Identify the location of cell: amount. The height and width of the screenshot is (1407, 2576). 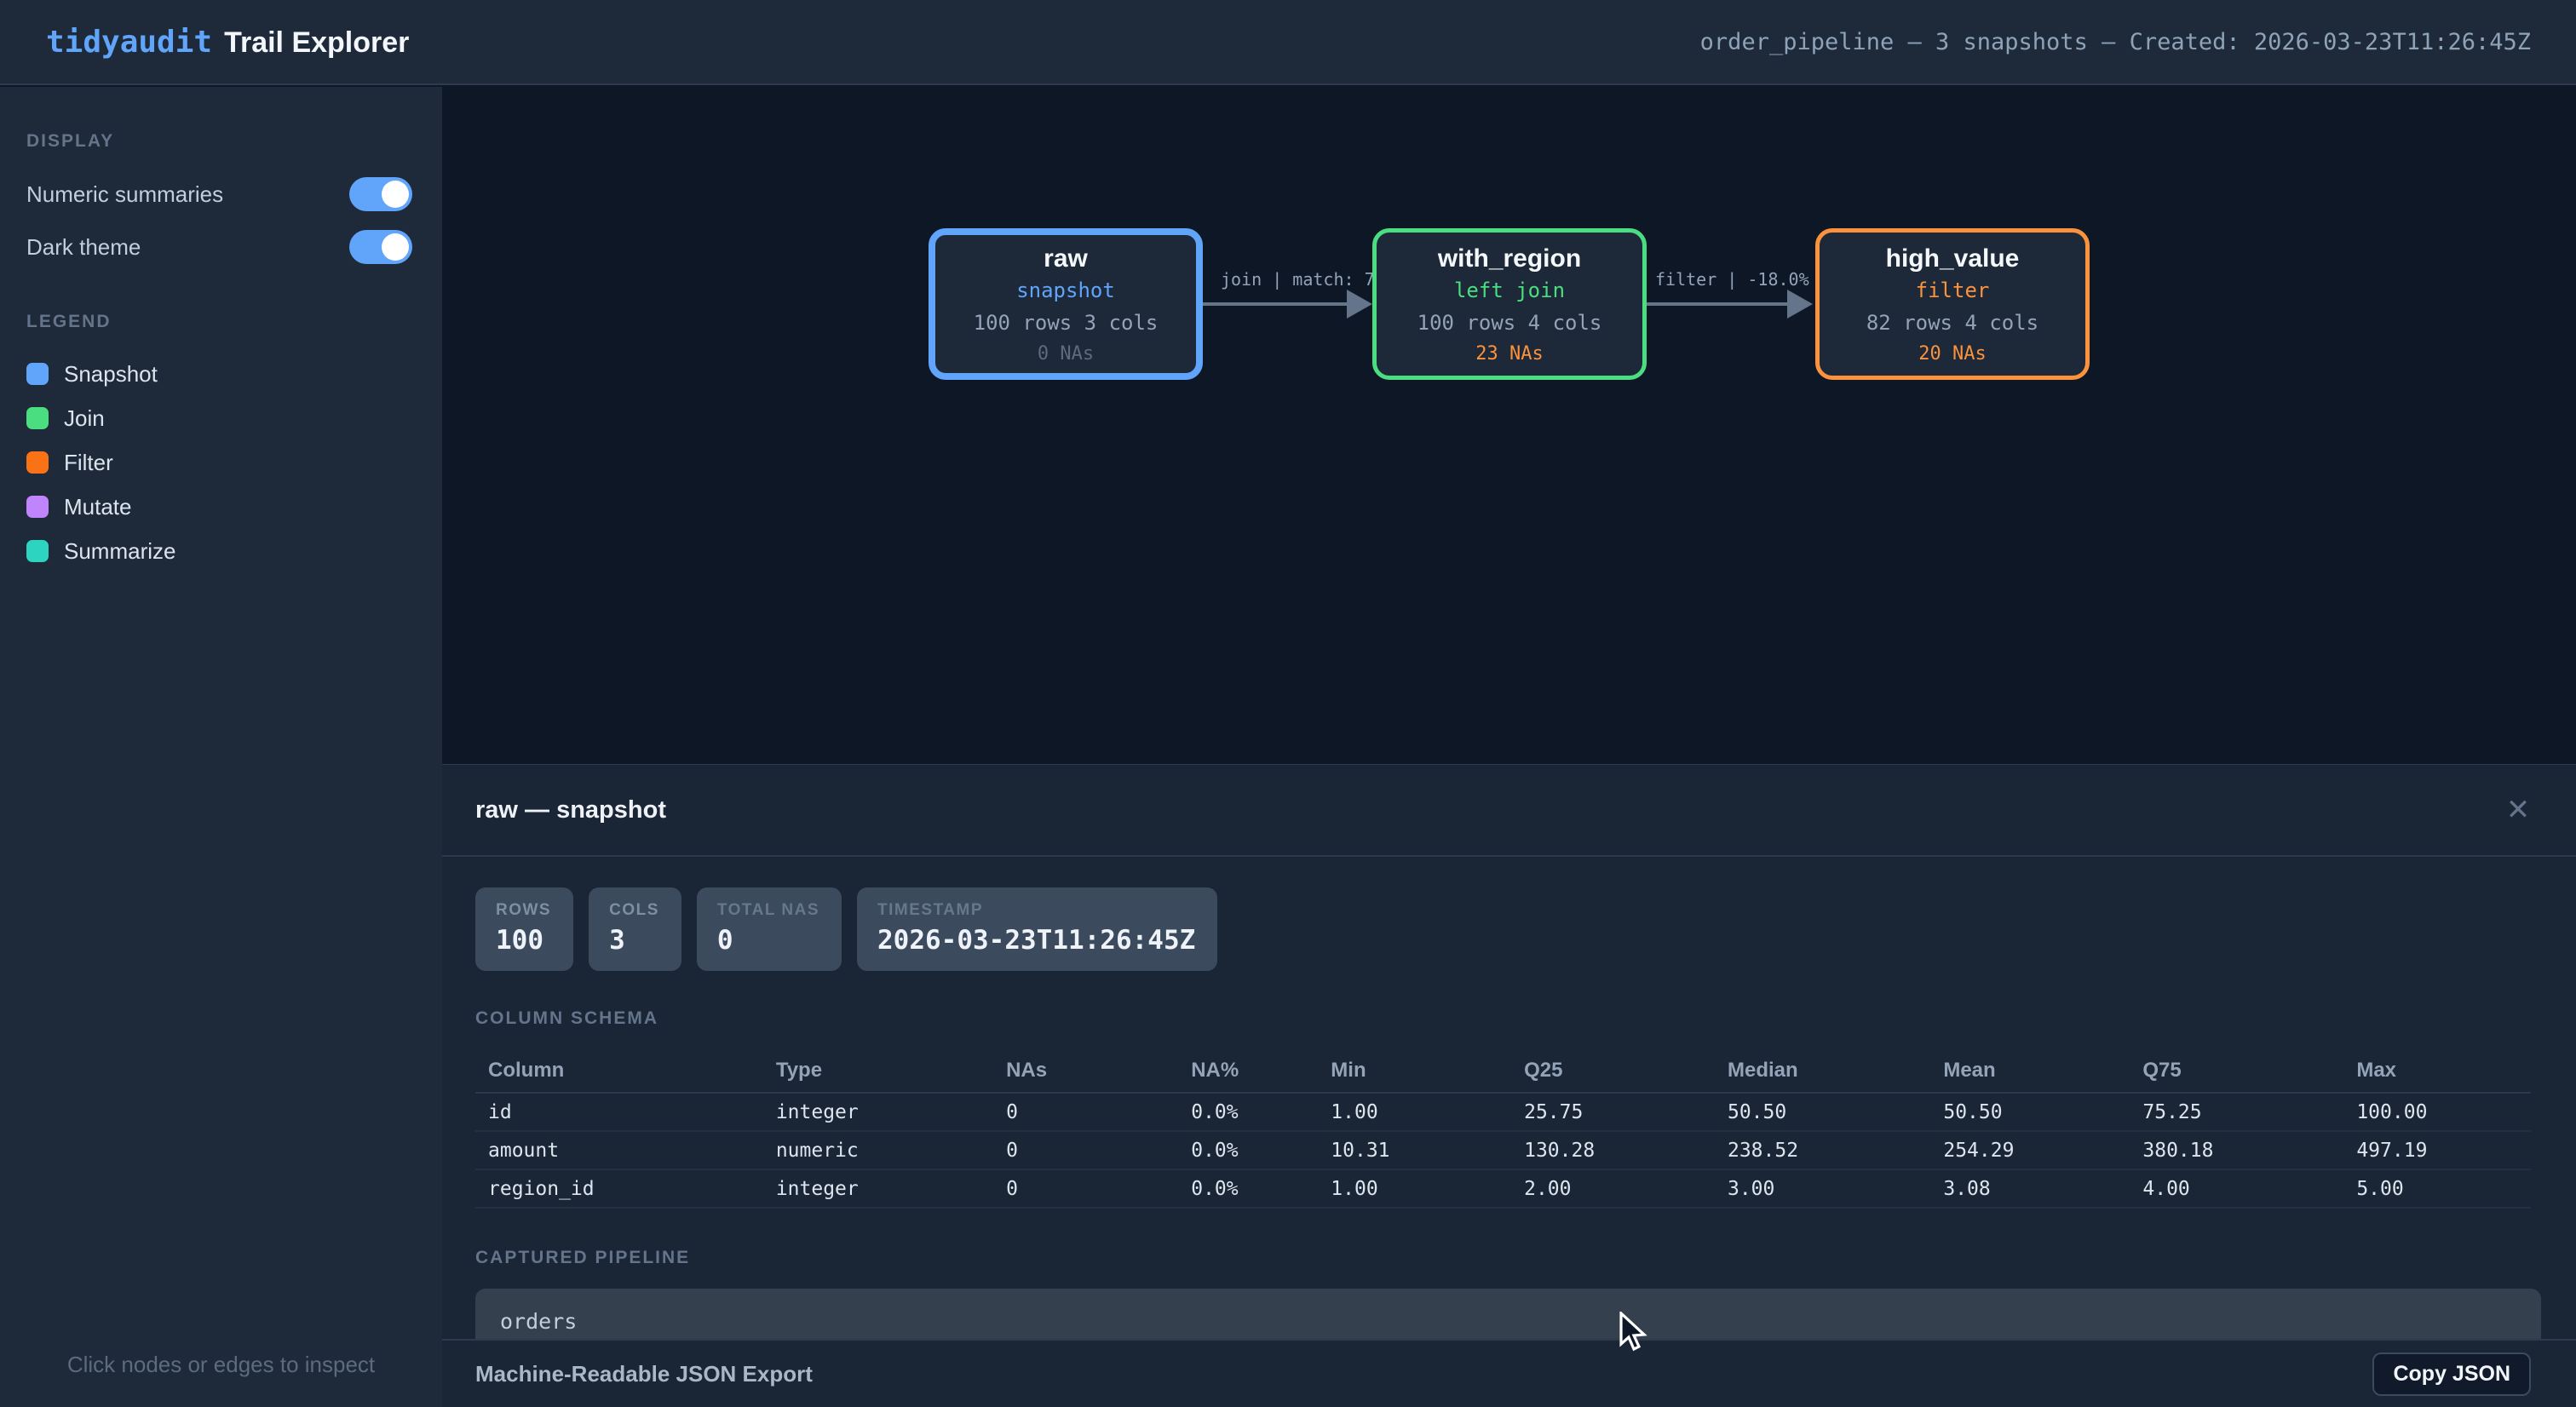
(524, 1150).